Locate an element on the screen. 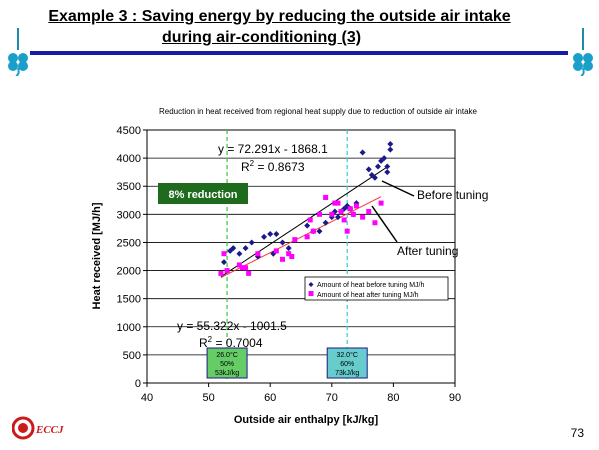 Image resolution: width=599 pixels, height=450 pixels. y-axis-label: Heat received [MJ/h] is located at coordinates (97, 255).